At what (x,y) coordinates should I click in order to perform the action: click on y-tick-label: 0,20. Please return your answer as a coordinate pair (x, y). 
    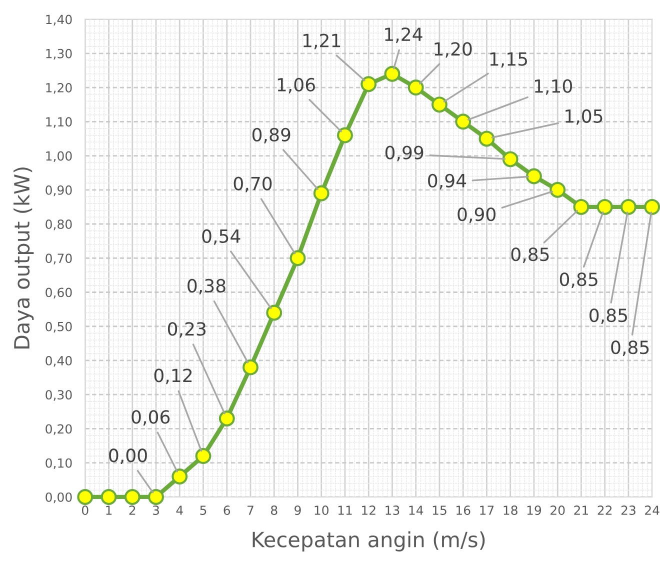
    Looking at the image, I should click on (59, 429).